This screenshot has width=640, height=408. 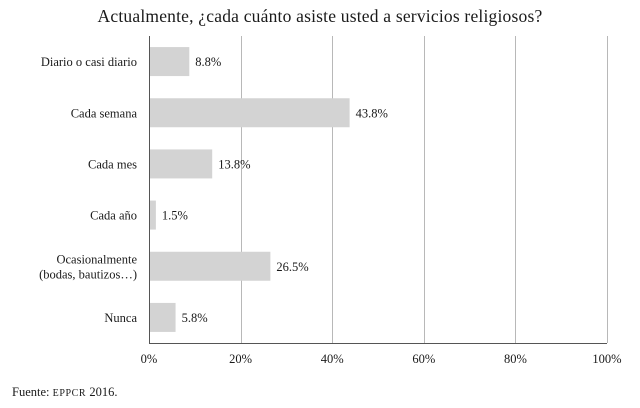 I want to click on value-label: 26.5%, so click(x=292, y=267).